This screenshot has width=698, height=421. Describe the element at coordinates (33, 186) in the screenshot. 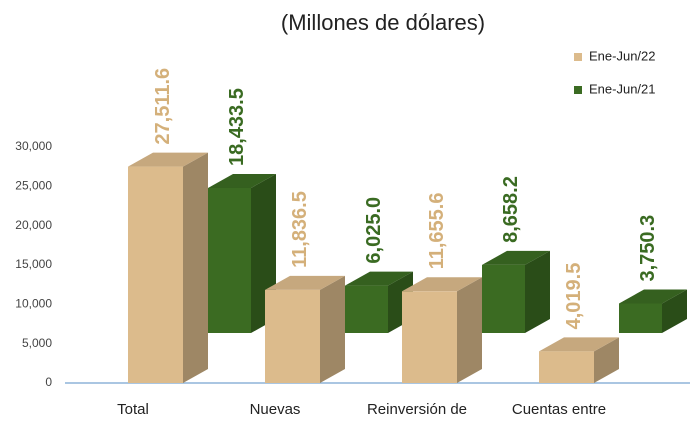

I see `y-tick-label: 25,000` at that location.